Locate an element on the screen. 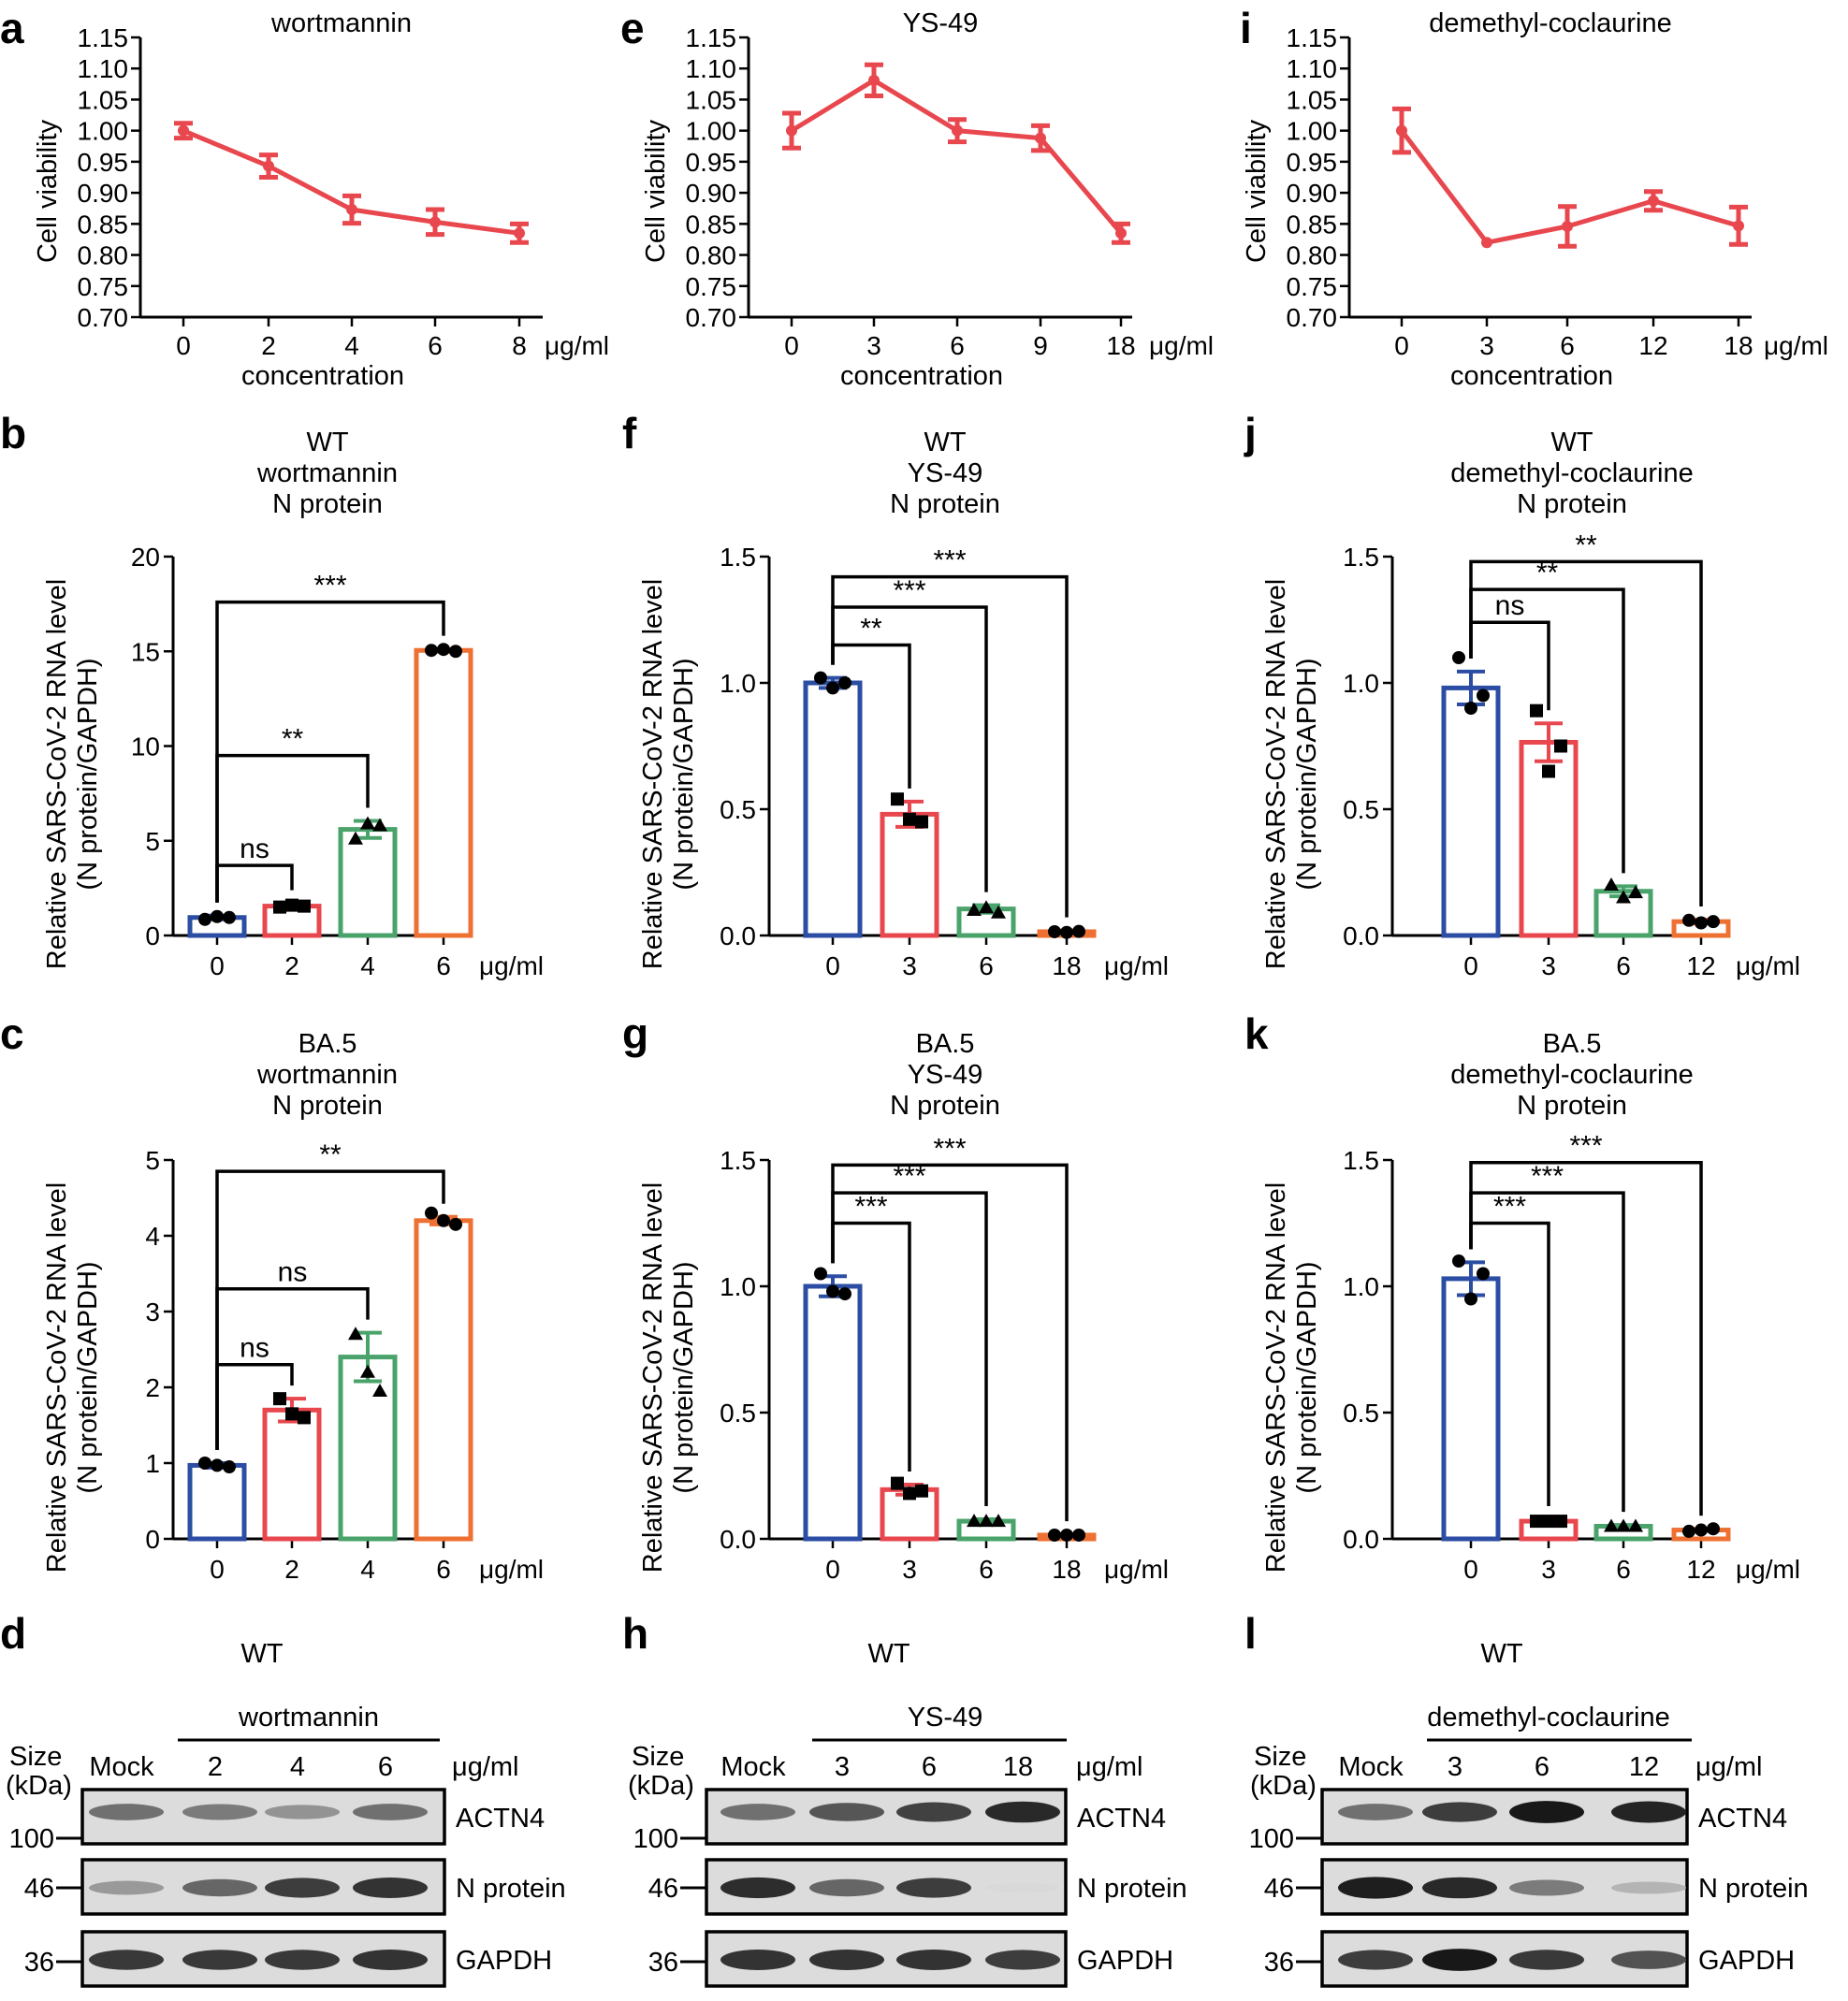 This screenshot has width=1848, height=2001. chart-title-line: BA.5 is located at coordinates (1572, 1044).